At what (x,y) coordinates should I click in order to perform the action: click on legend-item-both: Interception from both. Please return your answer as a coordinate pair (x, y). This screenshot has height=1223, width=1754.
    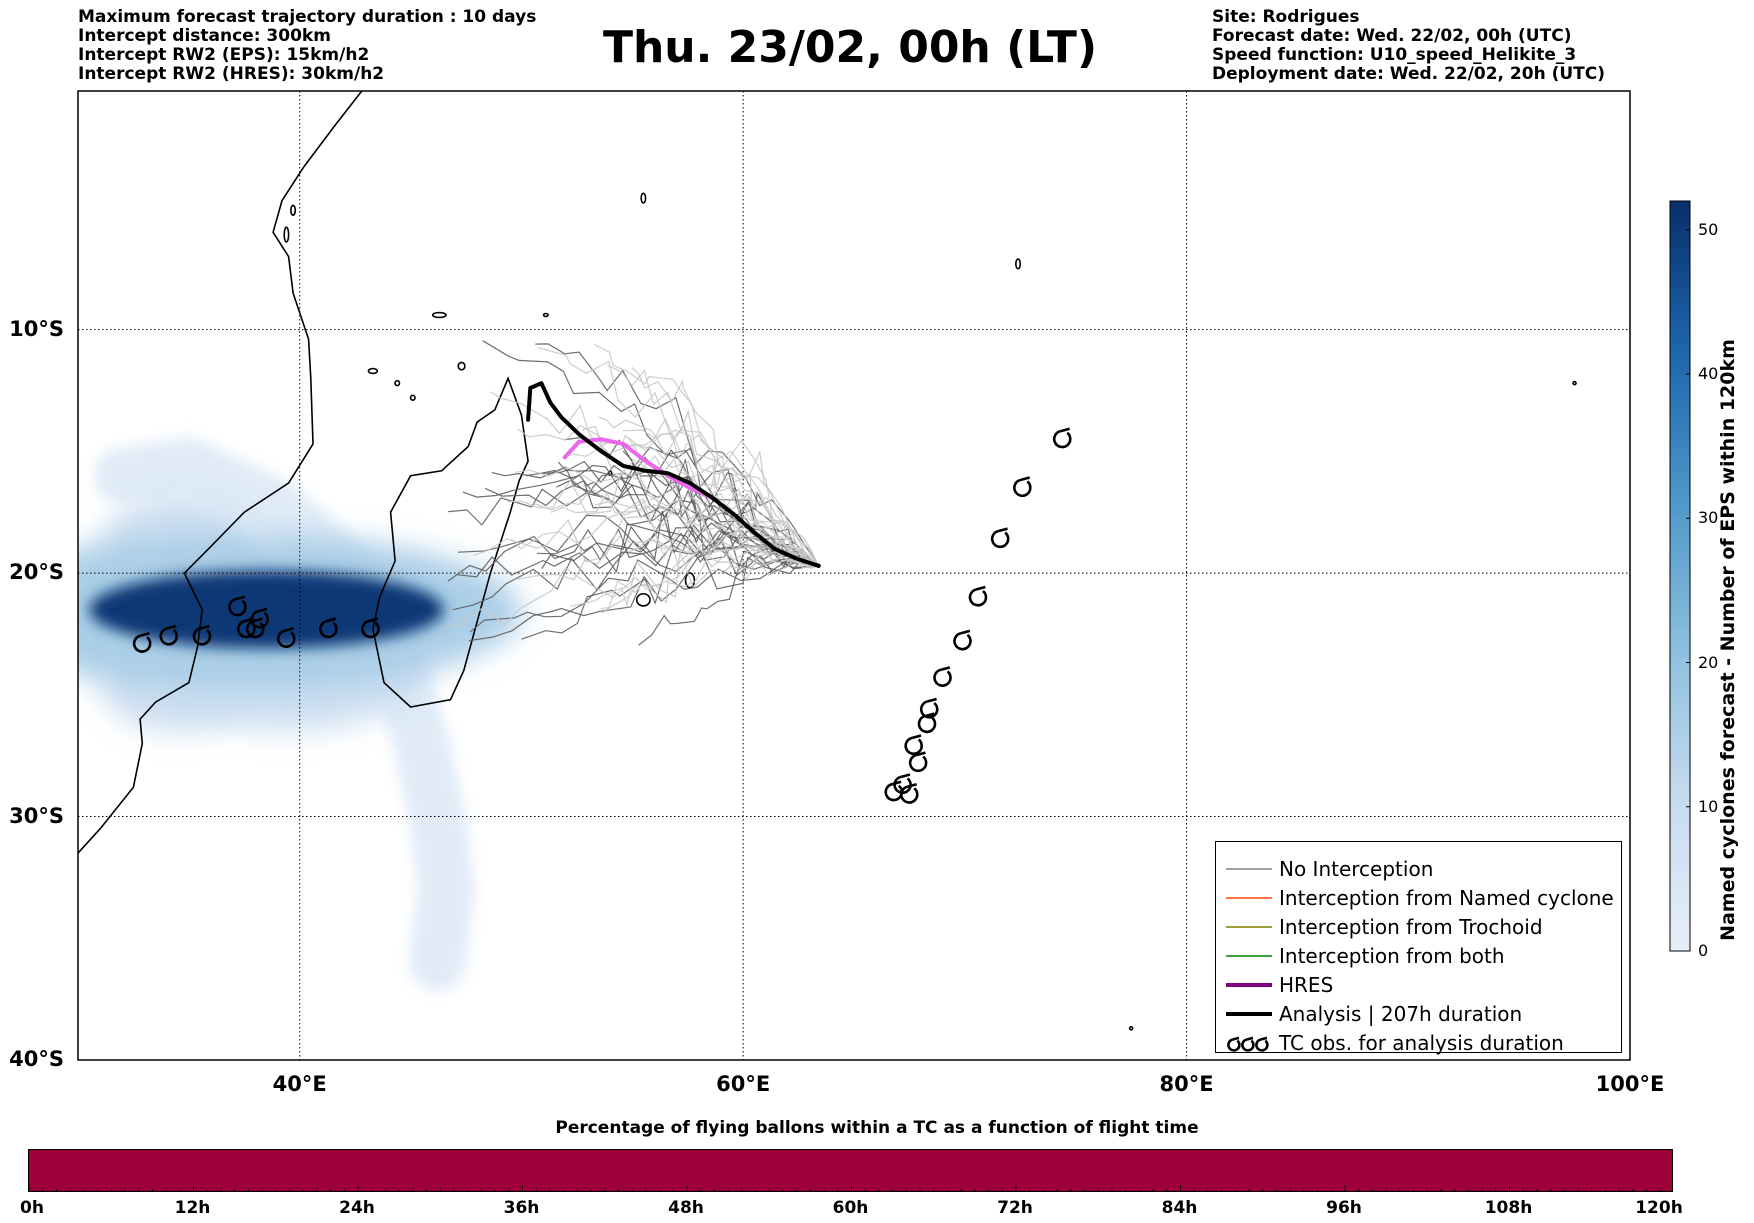
    Looking at the image, I should click on (1418, 956).